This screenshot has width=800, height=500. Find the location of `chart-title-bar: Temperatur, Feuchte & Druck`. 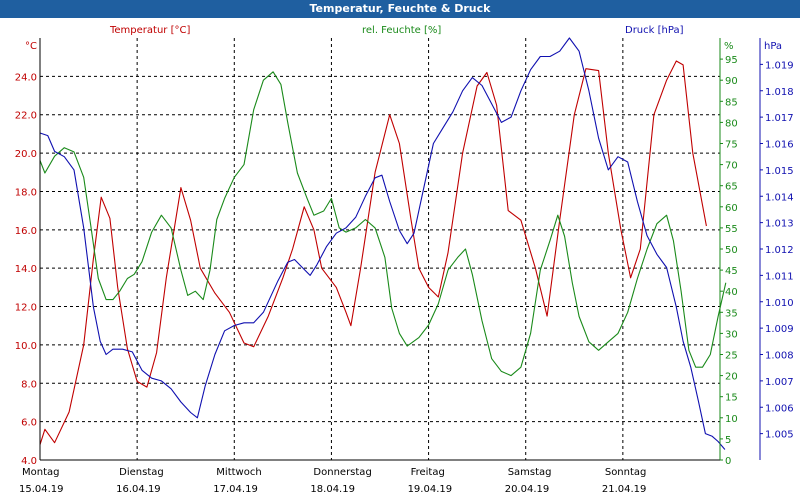

chart-title-bar: Temperatur, Feuchte & Druck is located at coordinates (400, 9).